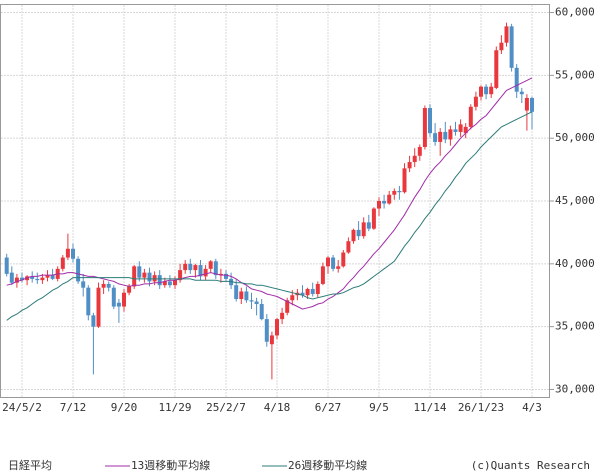  Describe the element at coordinates (328, 407) in the screenshot. I see `x-tick-label: 6/27` at that location.